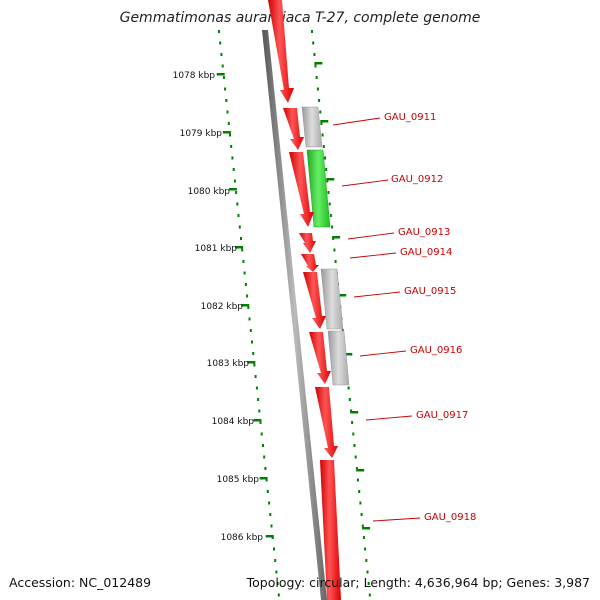 The height and width of the screenshot is (600, 600). What do you see at coordinates (216, 249) in the screenshot?
I see `kbp-label: 1081 kbp` at bounding box center [216, 249].